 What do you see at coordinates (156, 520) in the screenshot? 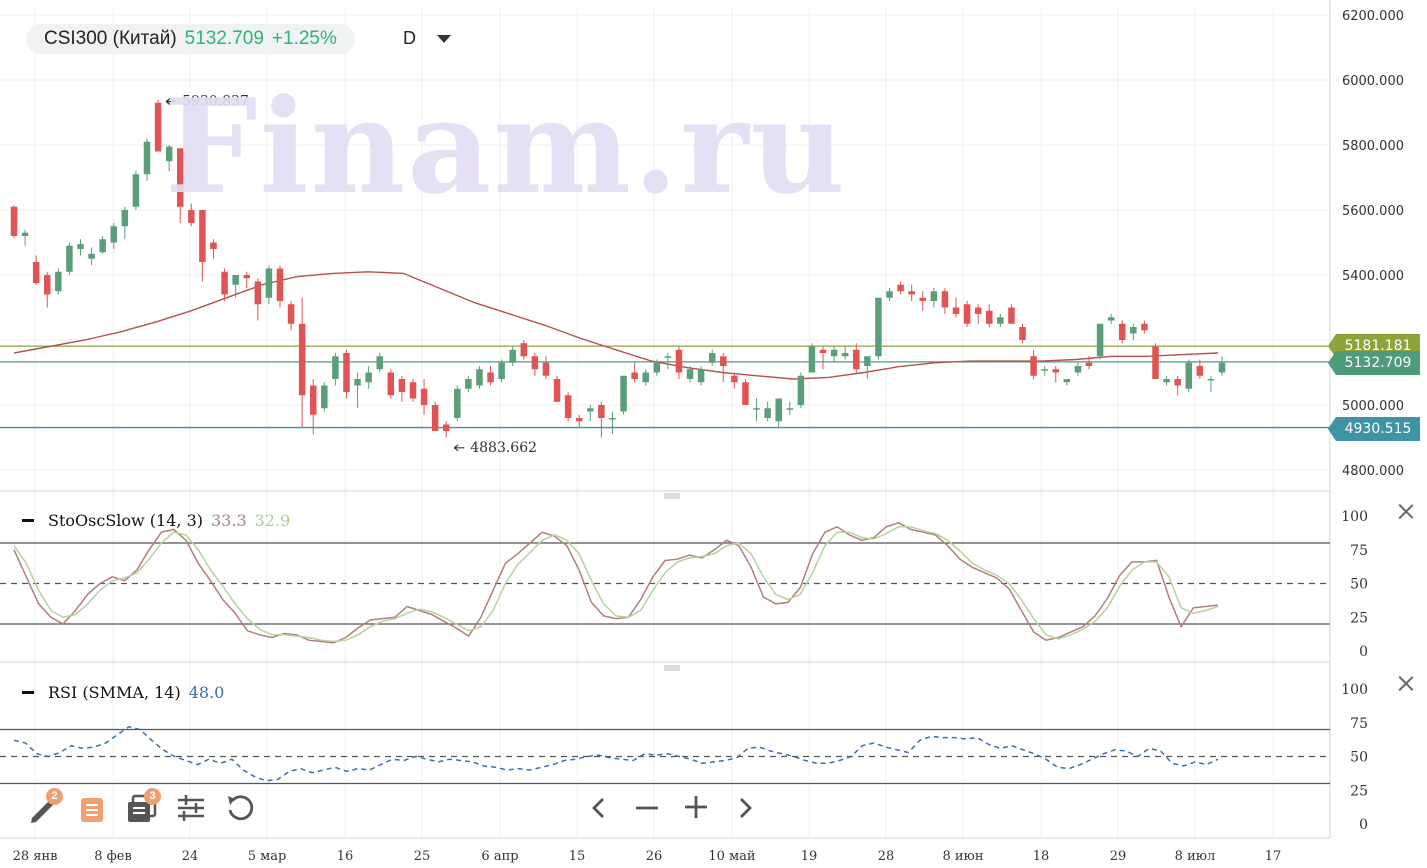
I see `stoch-title: StoOscSlow (14, 3) 33.3 32.9` at bounding box center [156, 520].